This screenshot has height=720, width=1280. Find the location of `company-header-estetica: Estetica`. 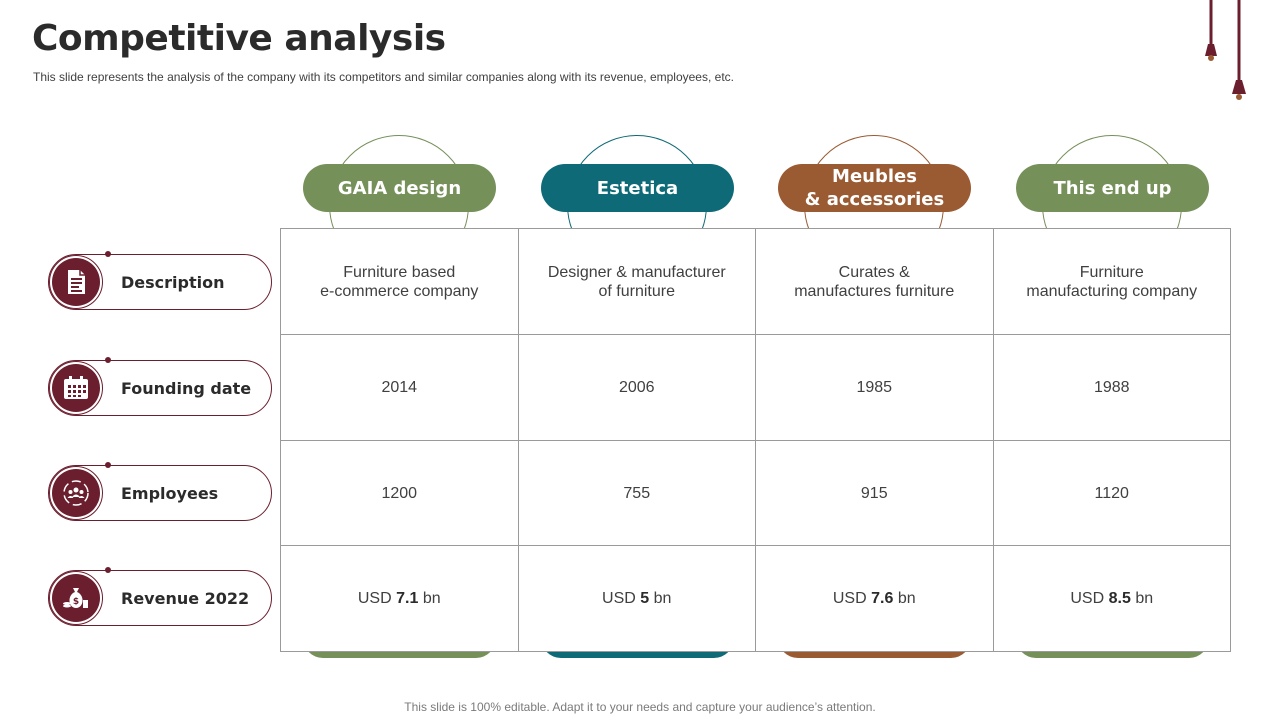

company-header-estetica: Estetica is located at coordinates (637, 188).